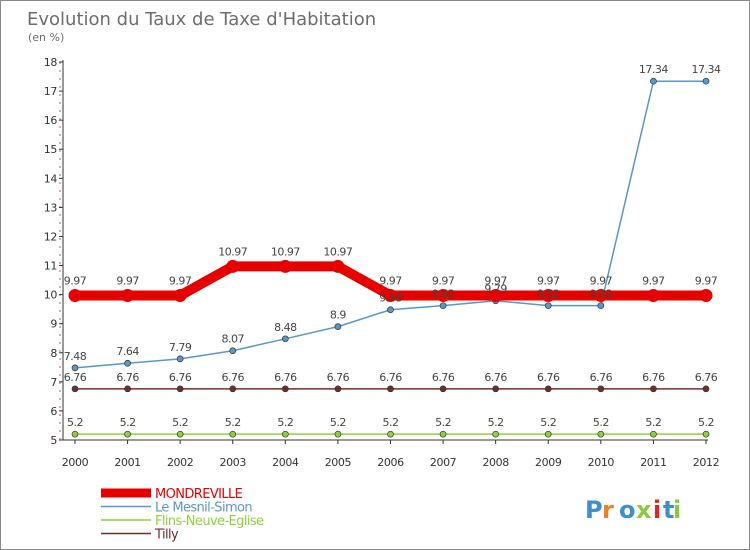 The width and height of the screenshot is (750, 550). What do you see at coordinates (75, 462) in the screenshot?
I see `x-tick-label: 2000` at bounding box center [75, 462].